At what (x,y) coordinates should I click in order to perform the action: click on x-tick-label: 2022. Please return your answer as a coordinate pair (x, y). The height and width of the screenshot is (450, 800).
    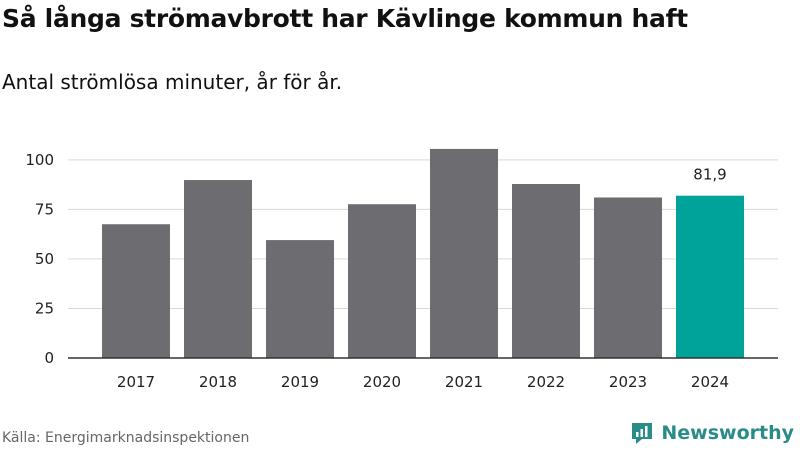
    Looking at the image, I should click on (546, 382).